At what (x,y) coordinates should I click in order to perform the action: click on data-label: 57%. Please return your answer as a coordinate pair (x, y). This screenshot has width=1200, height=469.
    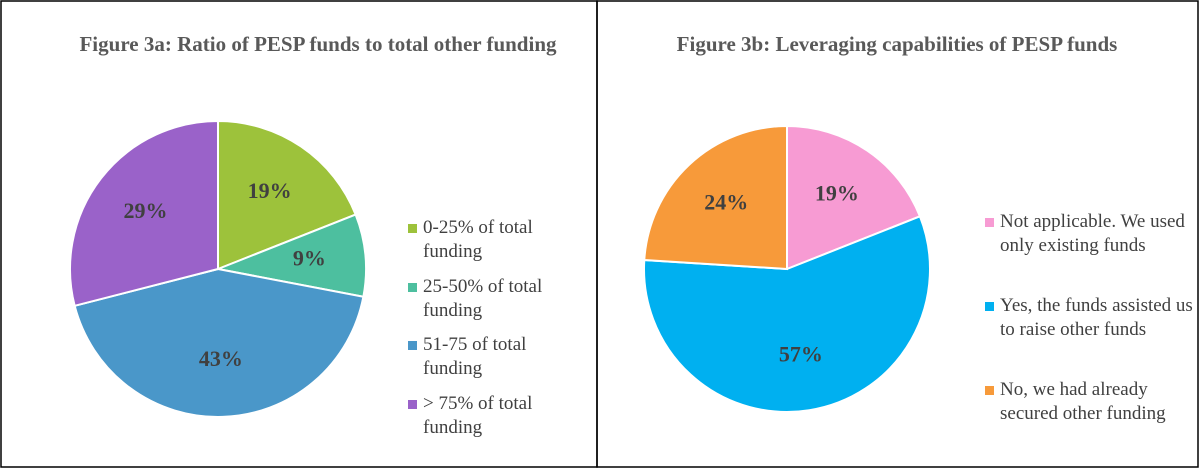
    Looking at the image, I should click on (801, 354).